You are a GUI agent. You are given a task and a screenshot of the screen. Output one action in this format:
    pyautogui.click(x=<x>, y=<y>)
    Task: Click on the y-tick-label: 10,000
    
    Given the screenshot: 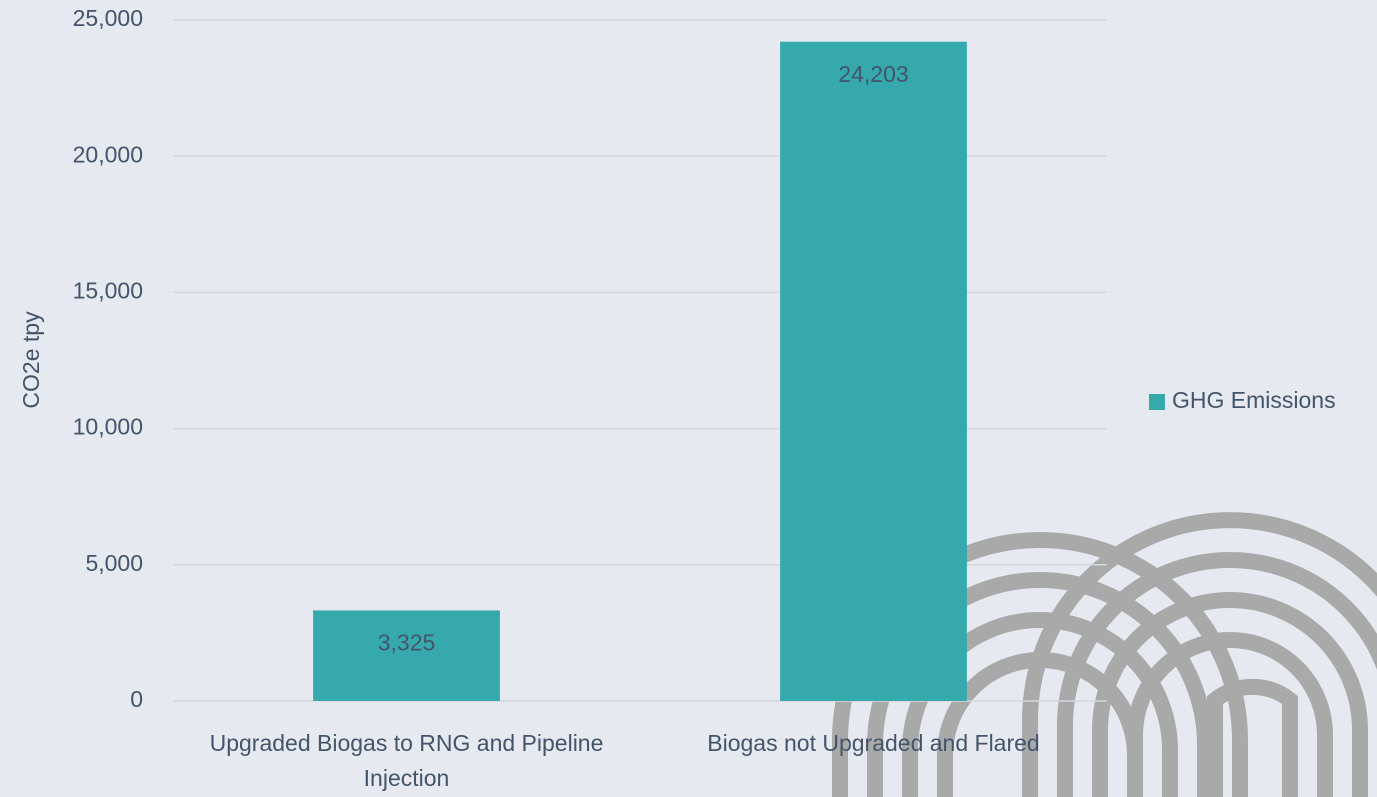 What is the action you would take?
    pyautogui.click(x=108, y=427)
    